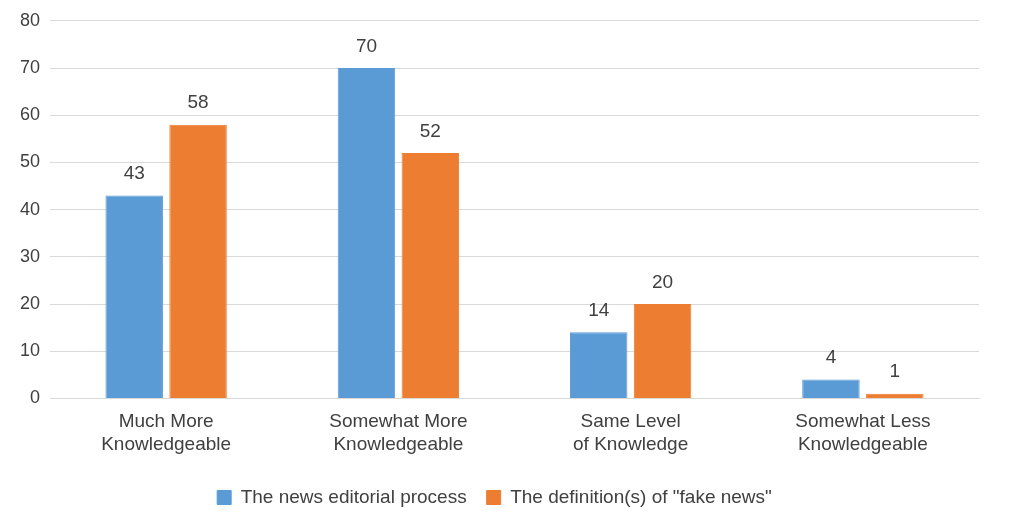 This screenshot has height=527, width=1009. Describe the element at coordinates (599, 310) in the screenshot. I see `data-label: 14` at that location.